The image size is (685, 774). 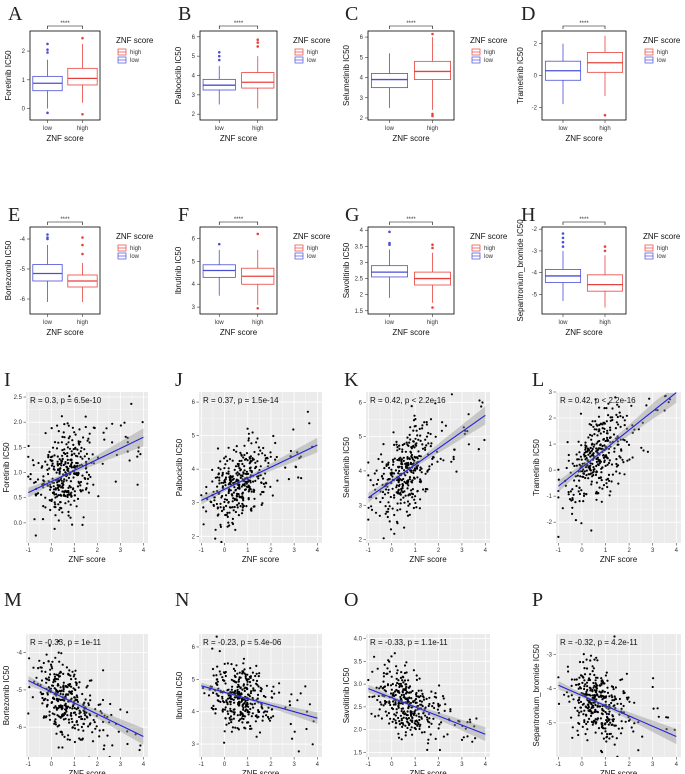 I want to click on x-tick-label: high, so click(x=432, y=129).